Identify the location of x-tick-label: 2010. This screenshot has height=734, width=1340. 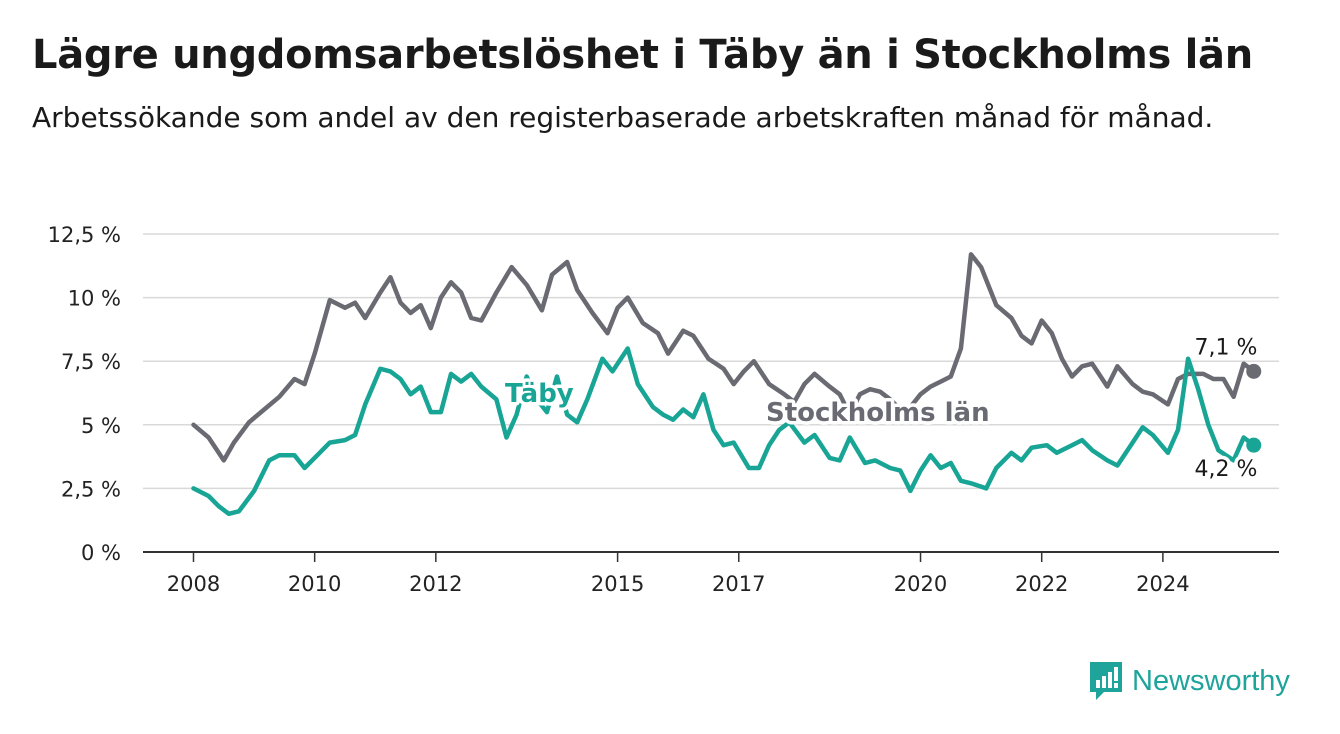
(314, 584).